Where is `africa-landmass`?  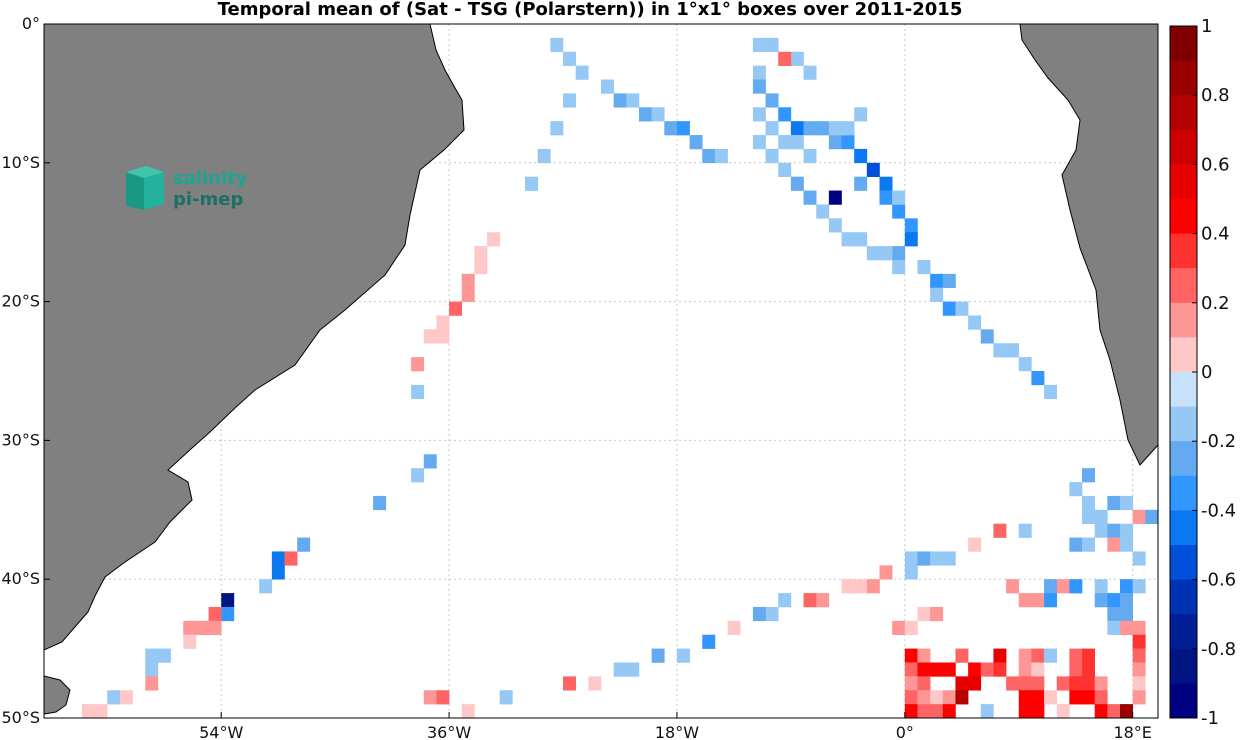
africa-landmass is located at coordinates (1089, 244).